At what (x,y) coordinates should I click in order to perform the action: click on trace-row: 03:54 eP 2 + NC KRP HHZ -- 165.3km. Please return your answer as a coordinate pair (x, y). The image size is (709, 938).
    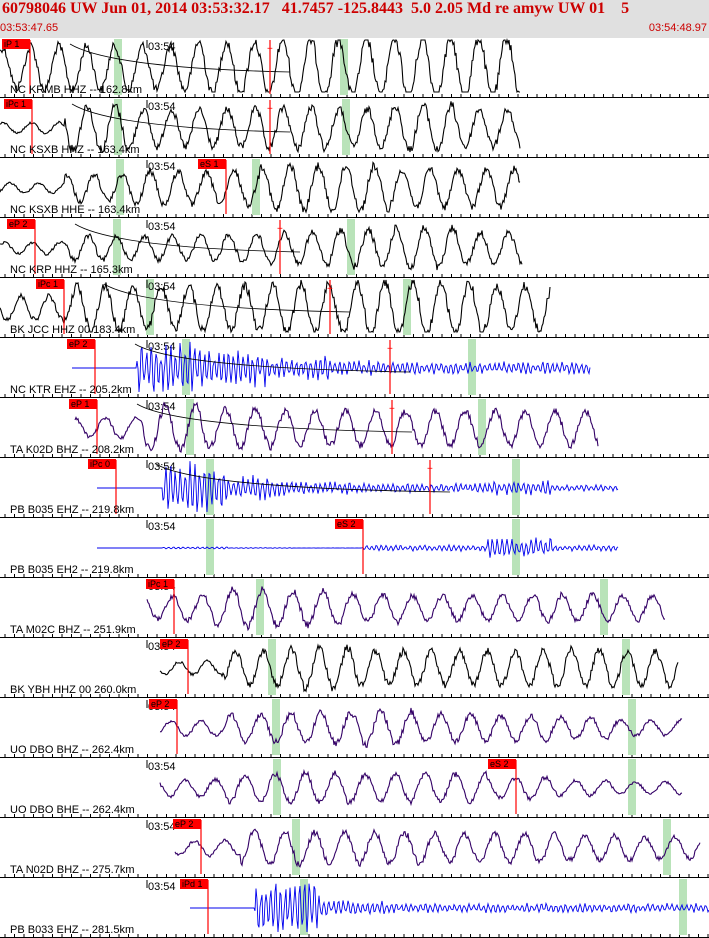
    Looking at the image, I should click on (354, 248).